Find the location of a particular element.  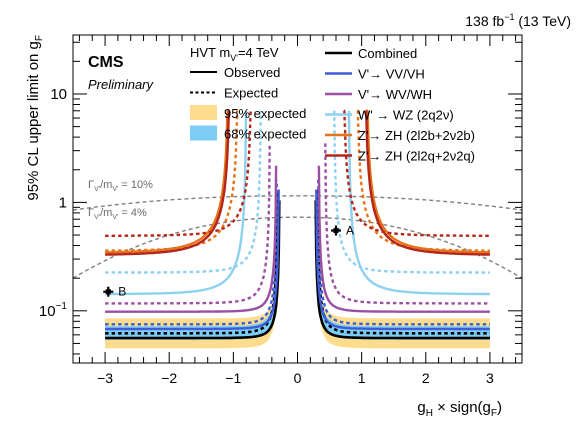

width-contour-label-1: ΓV'/mV' = 10% is located at coordinates (120, 186).